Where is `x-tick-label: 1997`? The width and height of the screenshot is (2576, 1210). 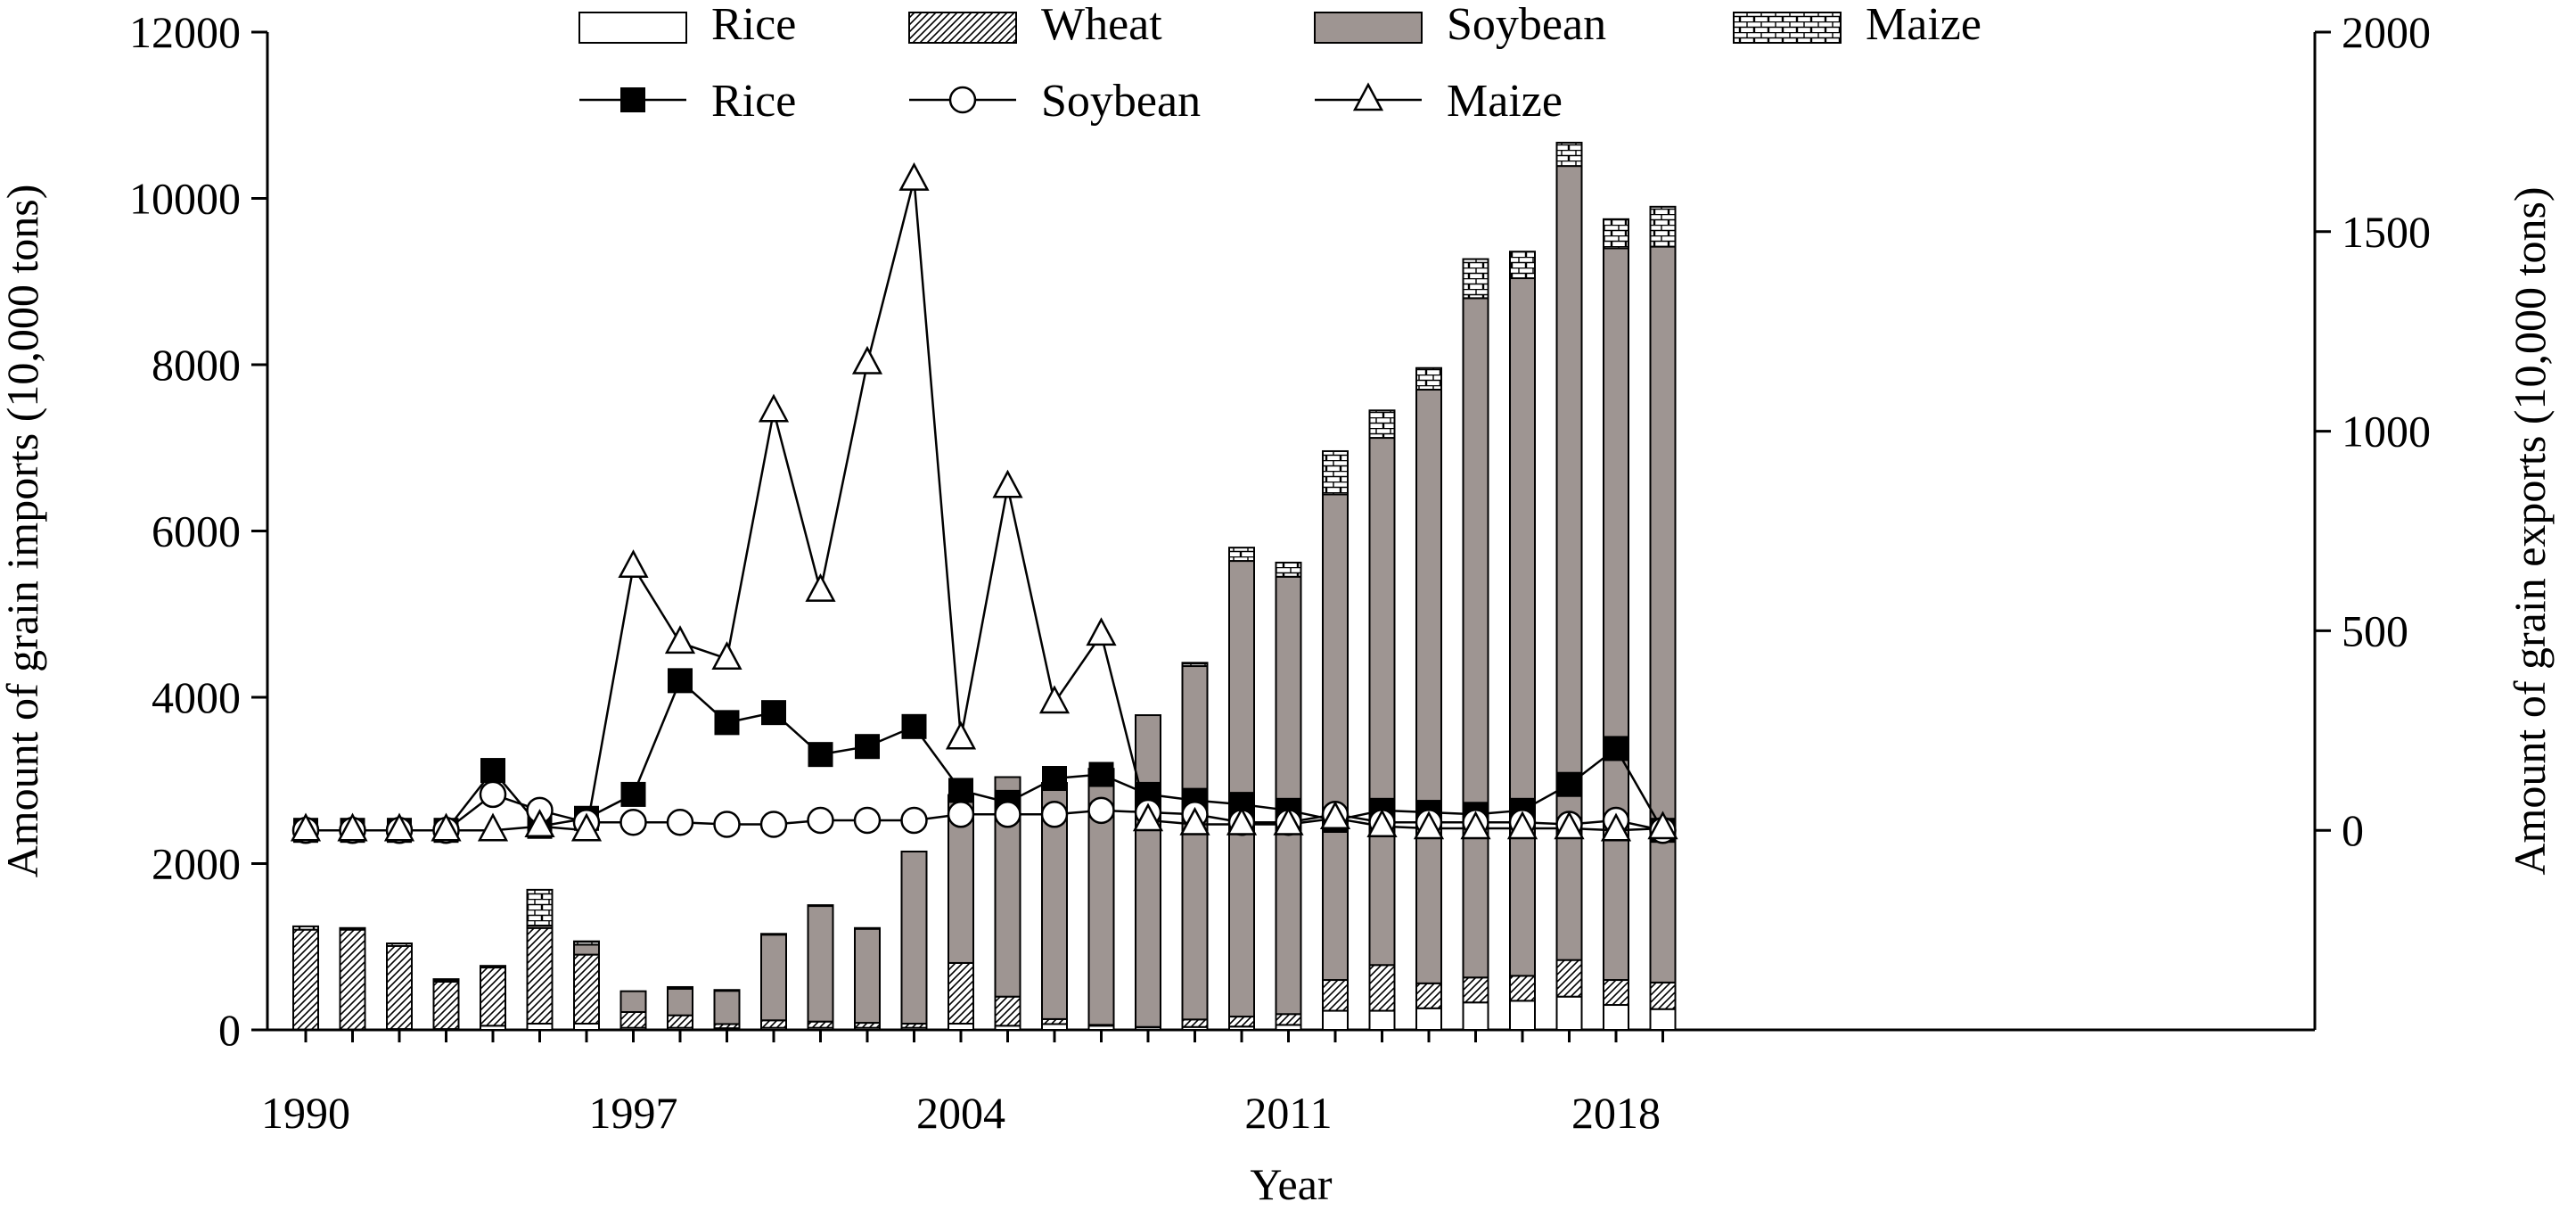 x-tick-label: 1997 is located at coordinates (634, 1113).